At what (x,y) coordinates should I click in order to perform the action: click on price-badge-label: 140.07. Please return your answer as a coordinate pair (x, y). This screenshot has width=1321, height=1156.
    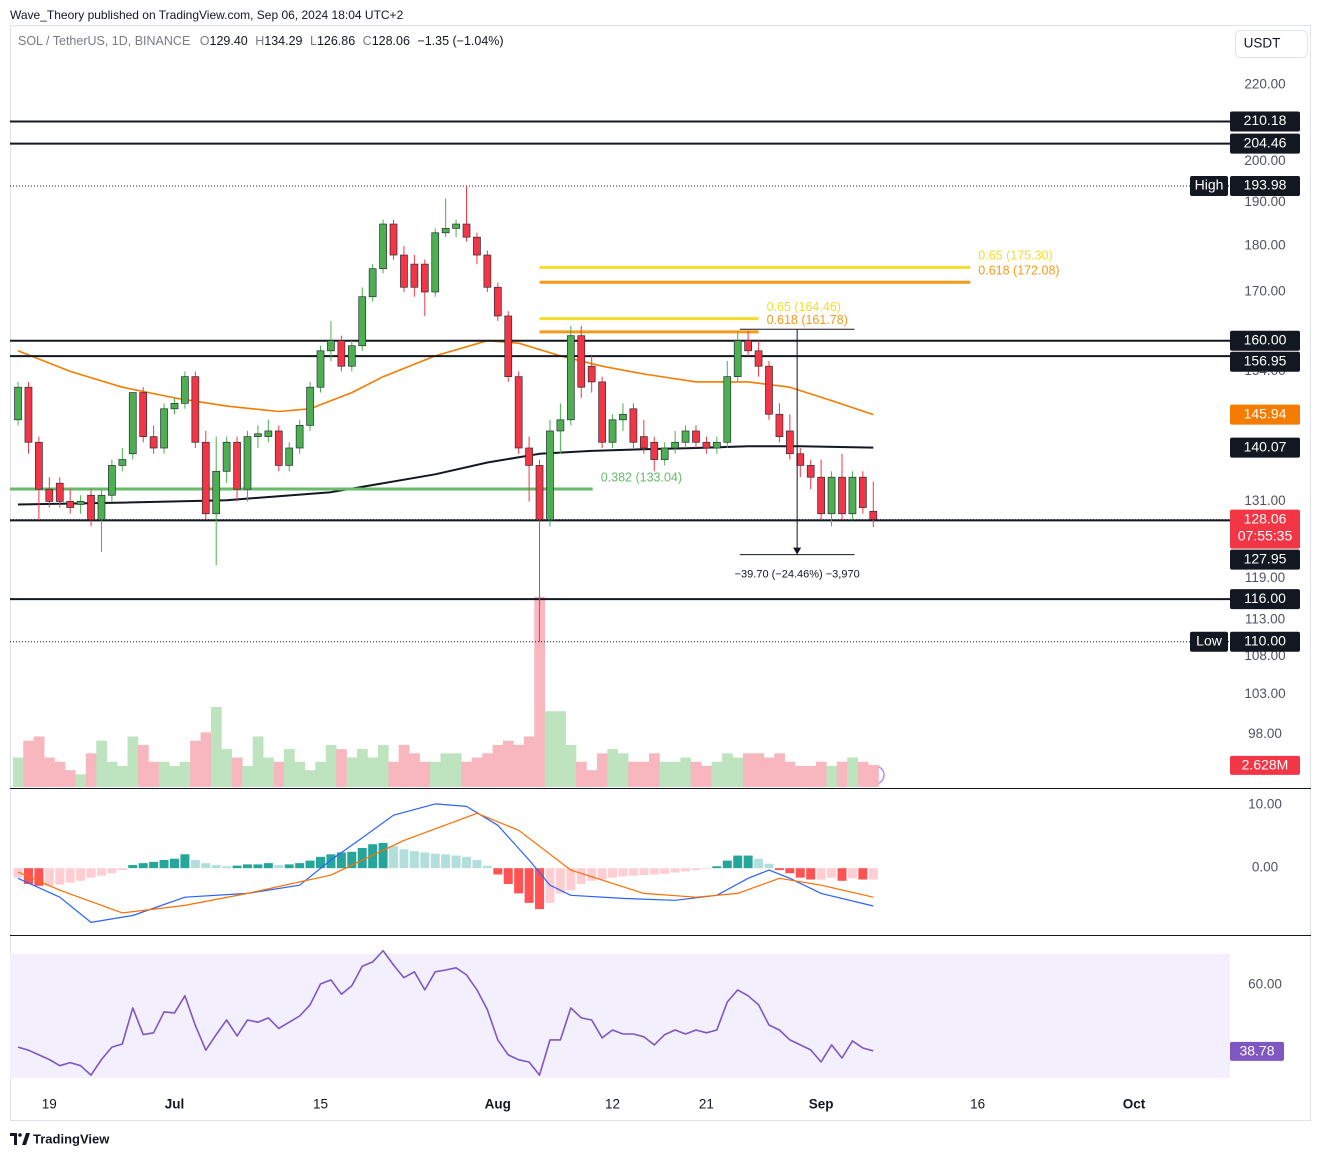
    Looking at the image, I should click on (1265, 446).